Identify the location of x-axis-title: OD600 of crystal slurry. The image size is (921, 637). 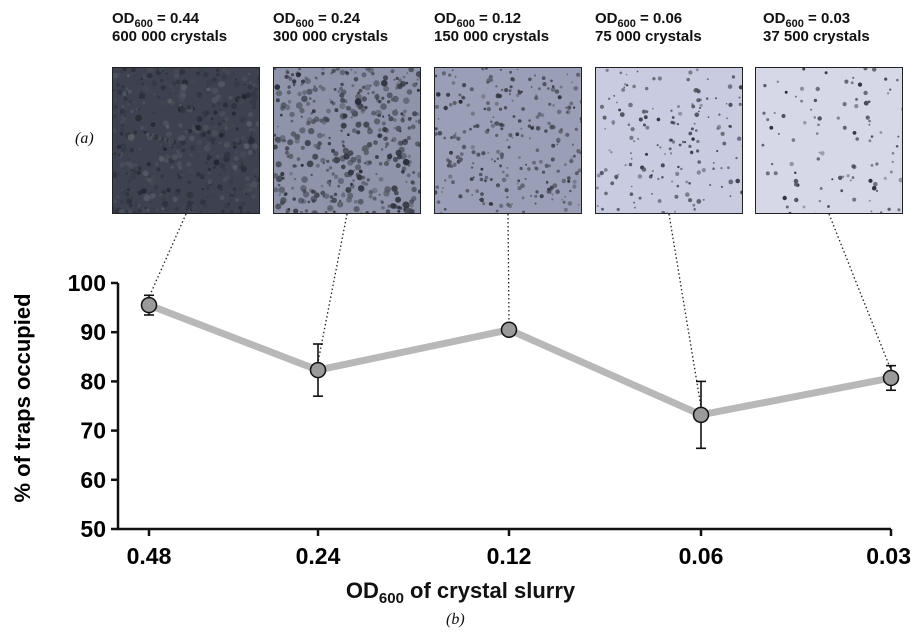
(460, 592).